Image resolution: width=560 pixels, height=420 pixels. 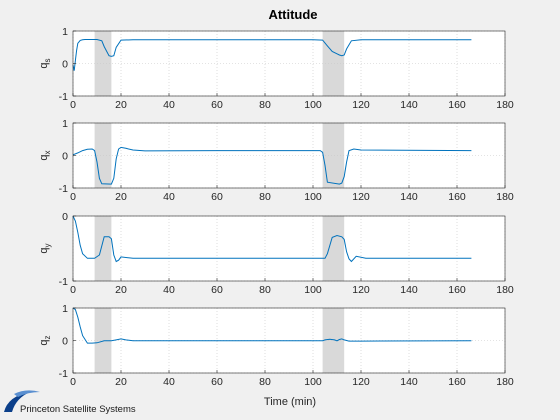 I want to click on series-line-qx, so click(x=272, y=165).